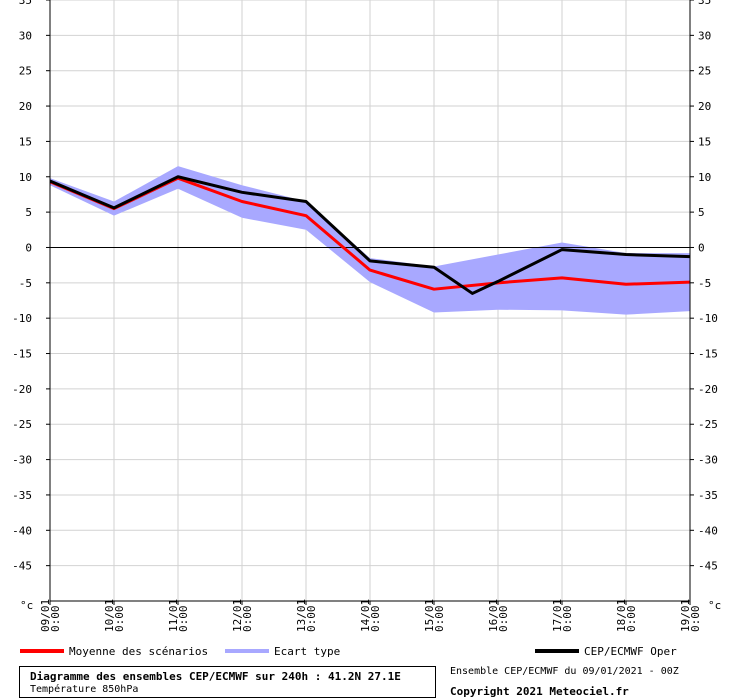 This screenshot has height=700, width=740. I want to click on y-tick-label-left: 35, so click(25, 3).